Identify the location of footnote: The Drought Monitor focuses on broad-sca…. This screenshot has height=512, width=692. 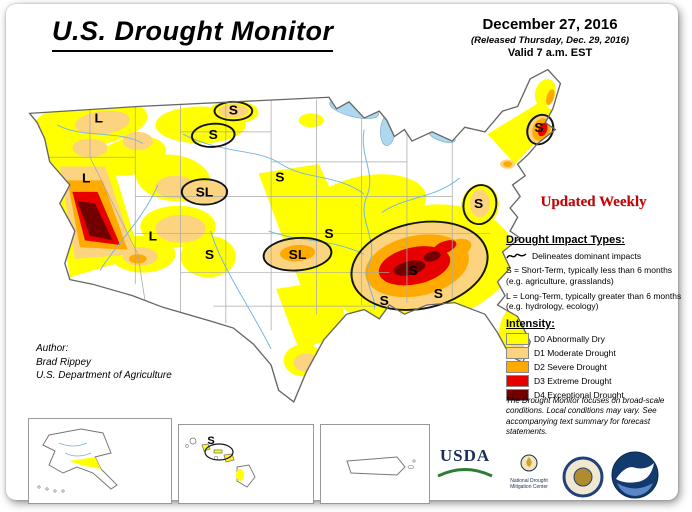
(585, 416).